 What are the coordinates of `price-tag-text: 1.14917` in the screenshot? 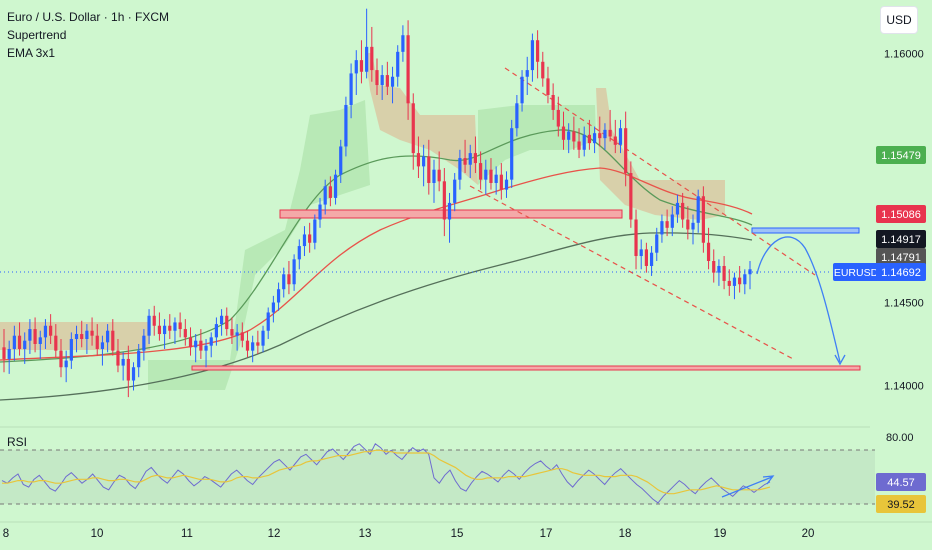 It's located at (901, 240).